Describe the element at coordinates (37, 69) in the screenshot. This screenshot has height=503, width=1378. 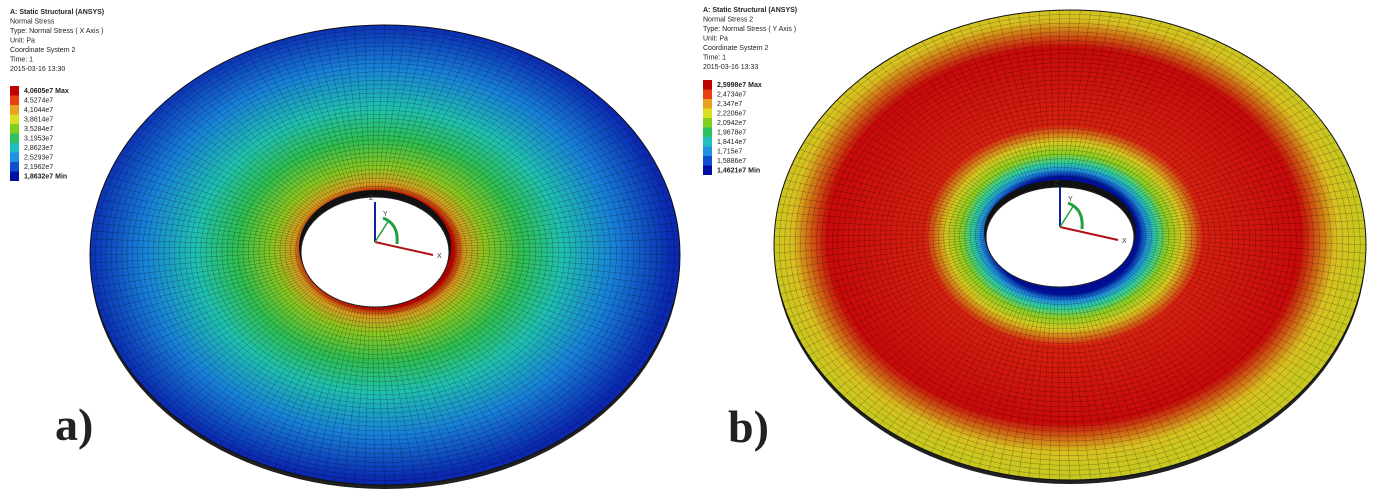
I see `header-line: 2015-03-16 13:30` at that location.